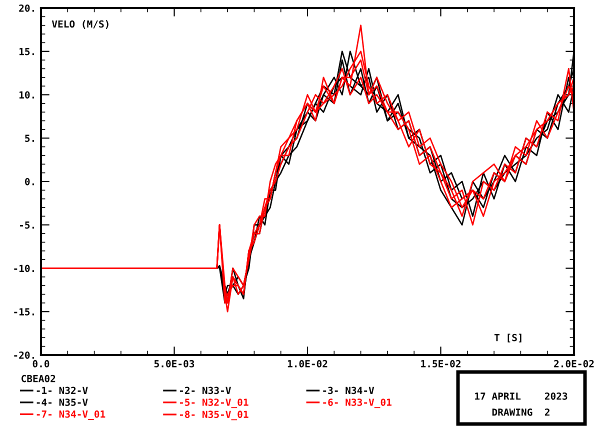 The image size is (599, 427). I want to click on y-tick-label: 10., so click(26, 95).